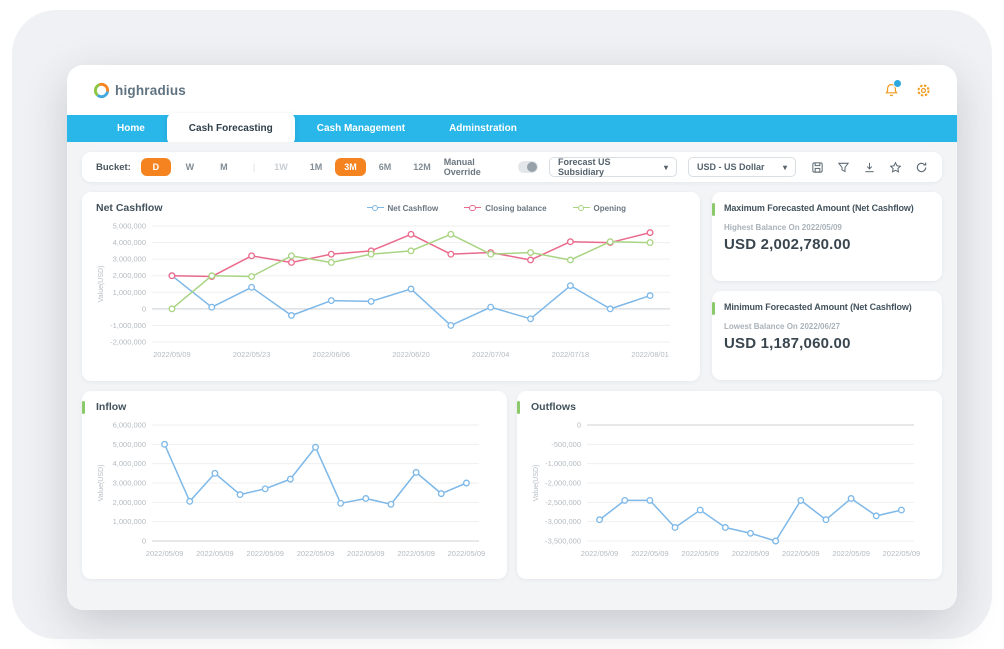  What do you see at coordinates (584, 167) in the screenshot?
I see `forecast-dropdown-value: Forecast US Subsidiary` at bounding box center [584, 167].